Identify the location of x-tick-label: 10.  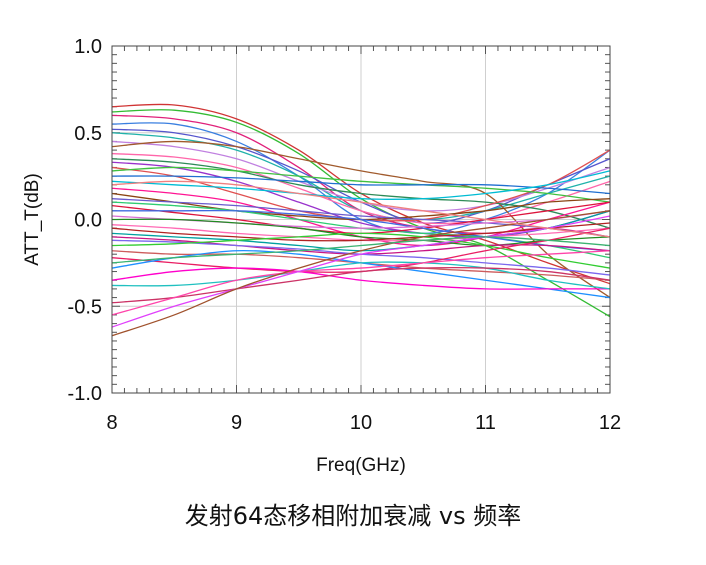
(361, 423).